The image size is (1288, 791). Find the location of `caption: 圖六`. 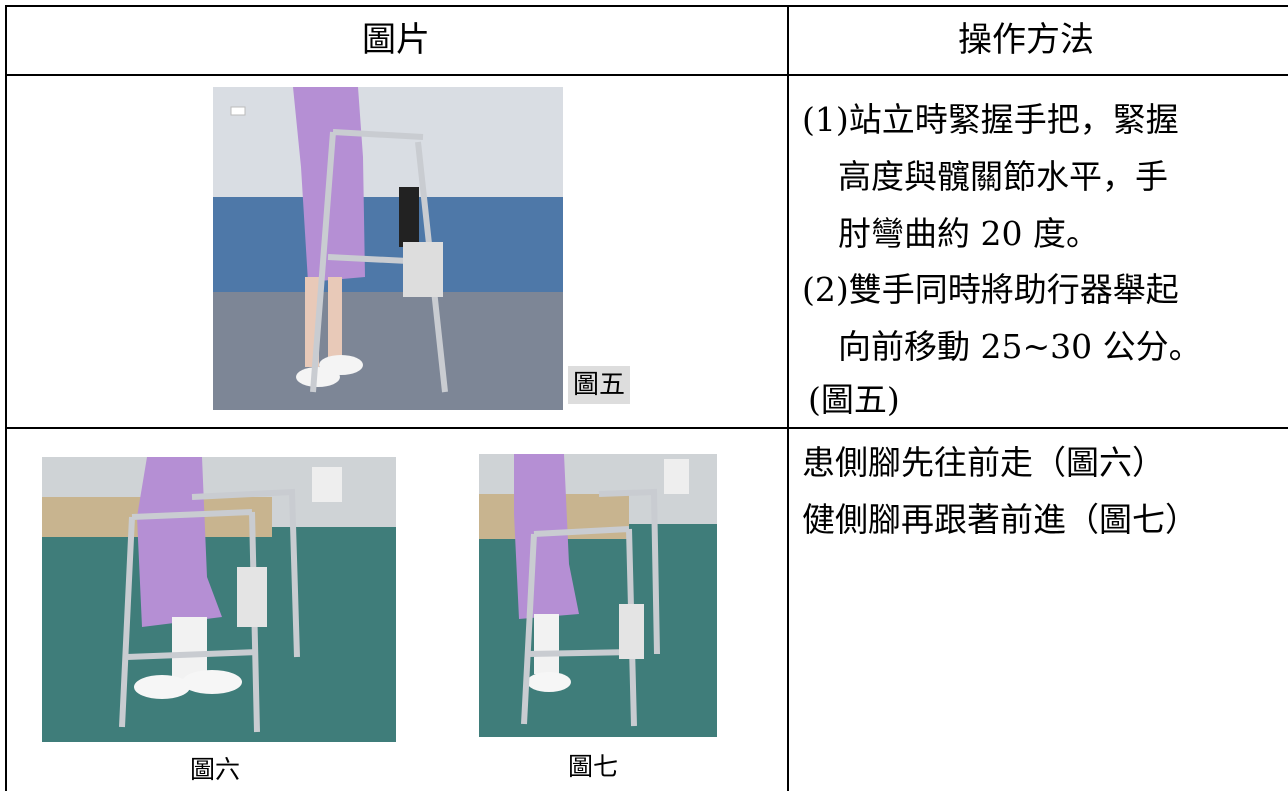

caption: 圖六 is located at coordinates (215, 769).